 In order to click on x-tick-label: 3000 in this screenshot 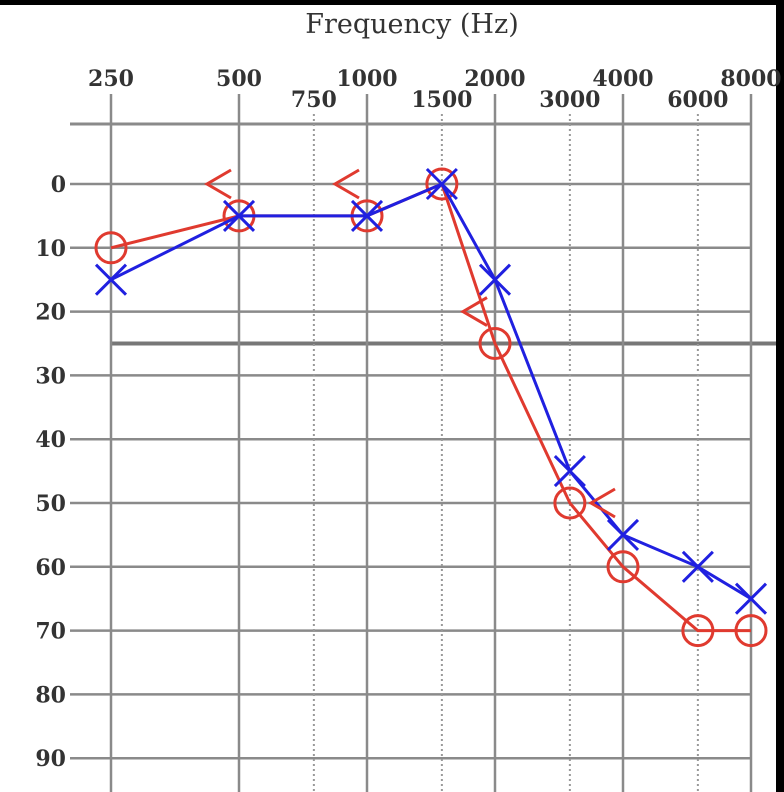, I will do `click(569, 100)`.